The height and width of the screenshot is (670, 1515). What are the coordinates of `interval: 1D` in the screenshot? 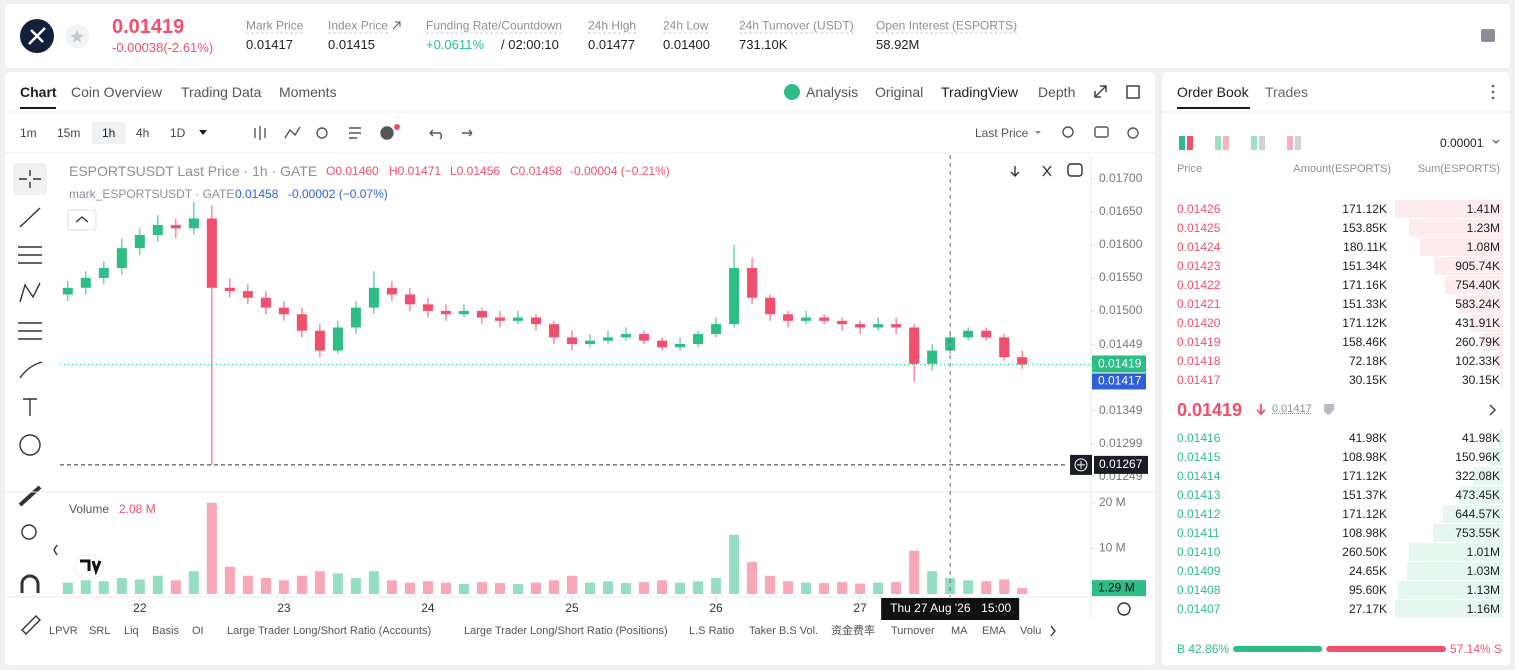 It's located at (178, 133).